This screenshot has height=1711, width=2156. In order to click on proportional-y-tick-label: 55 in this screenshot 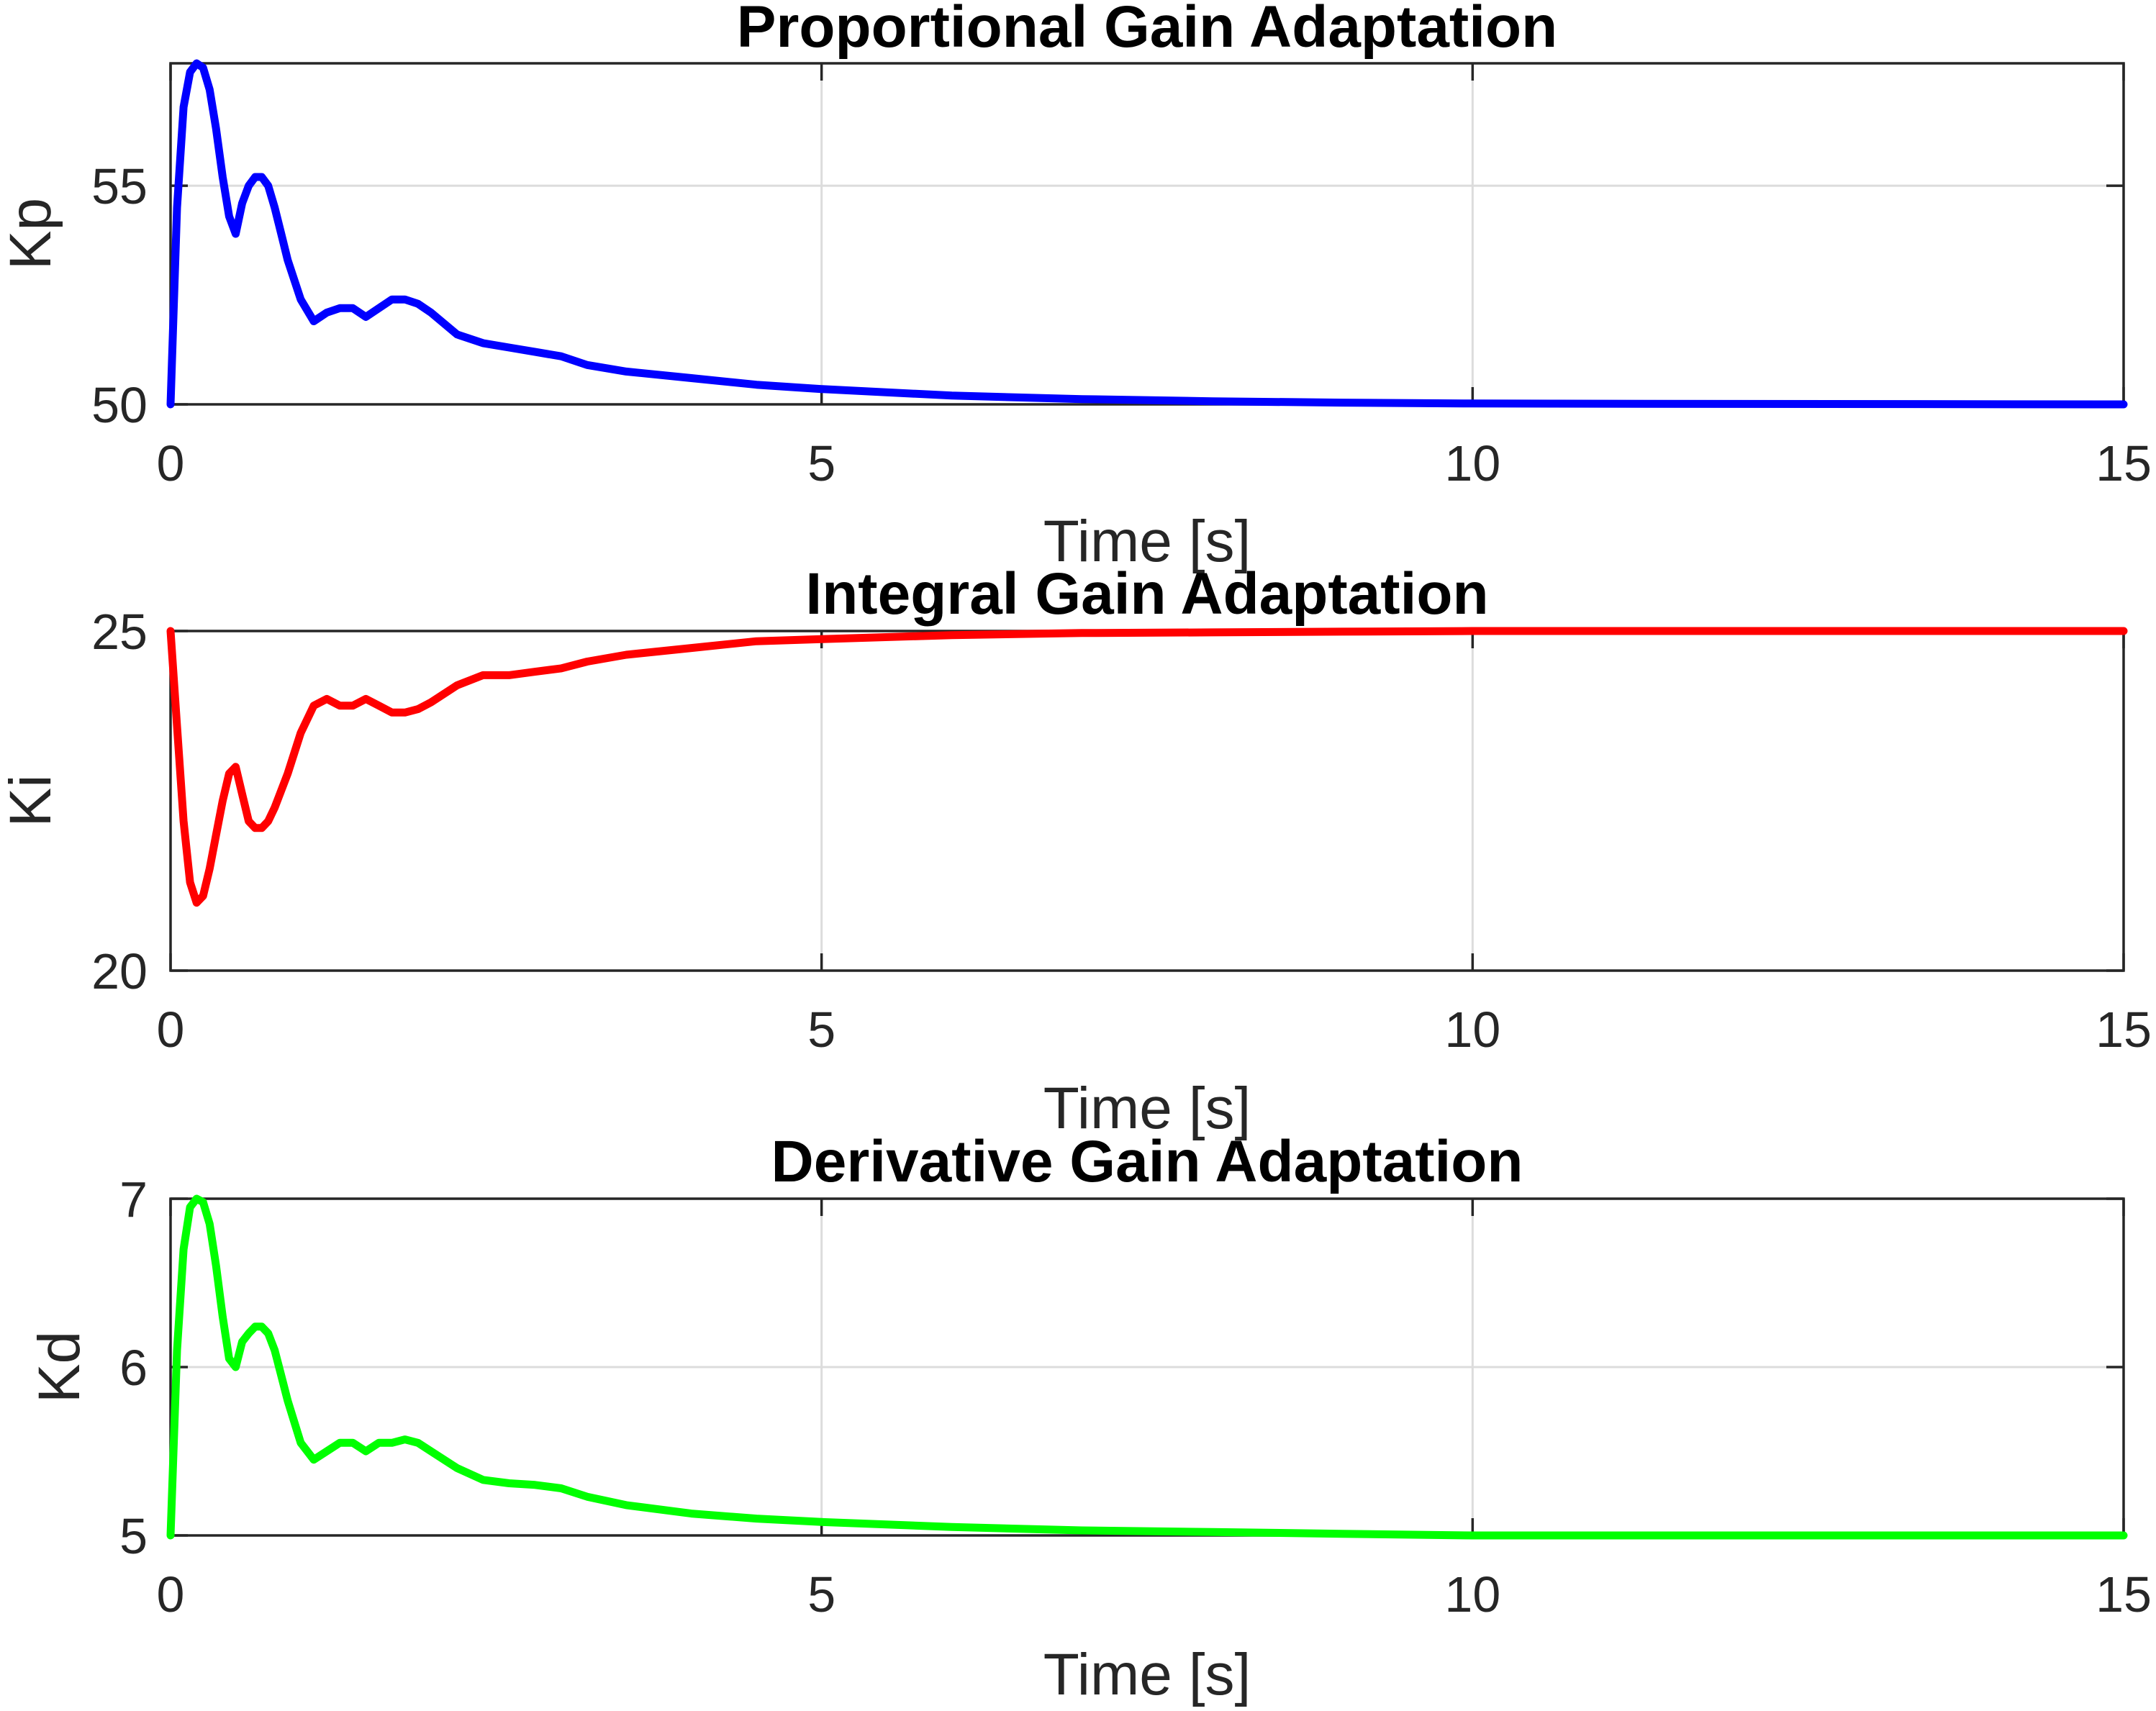, I will do `click(119, 186)`.